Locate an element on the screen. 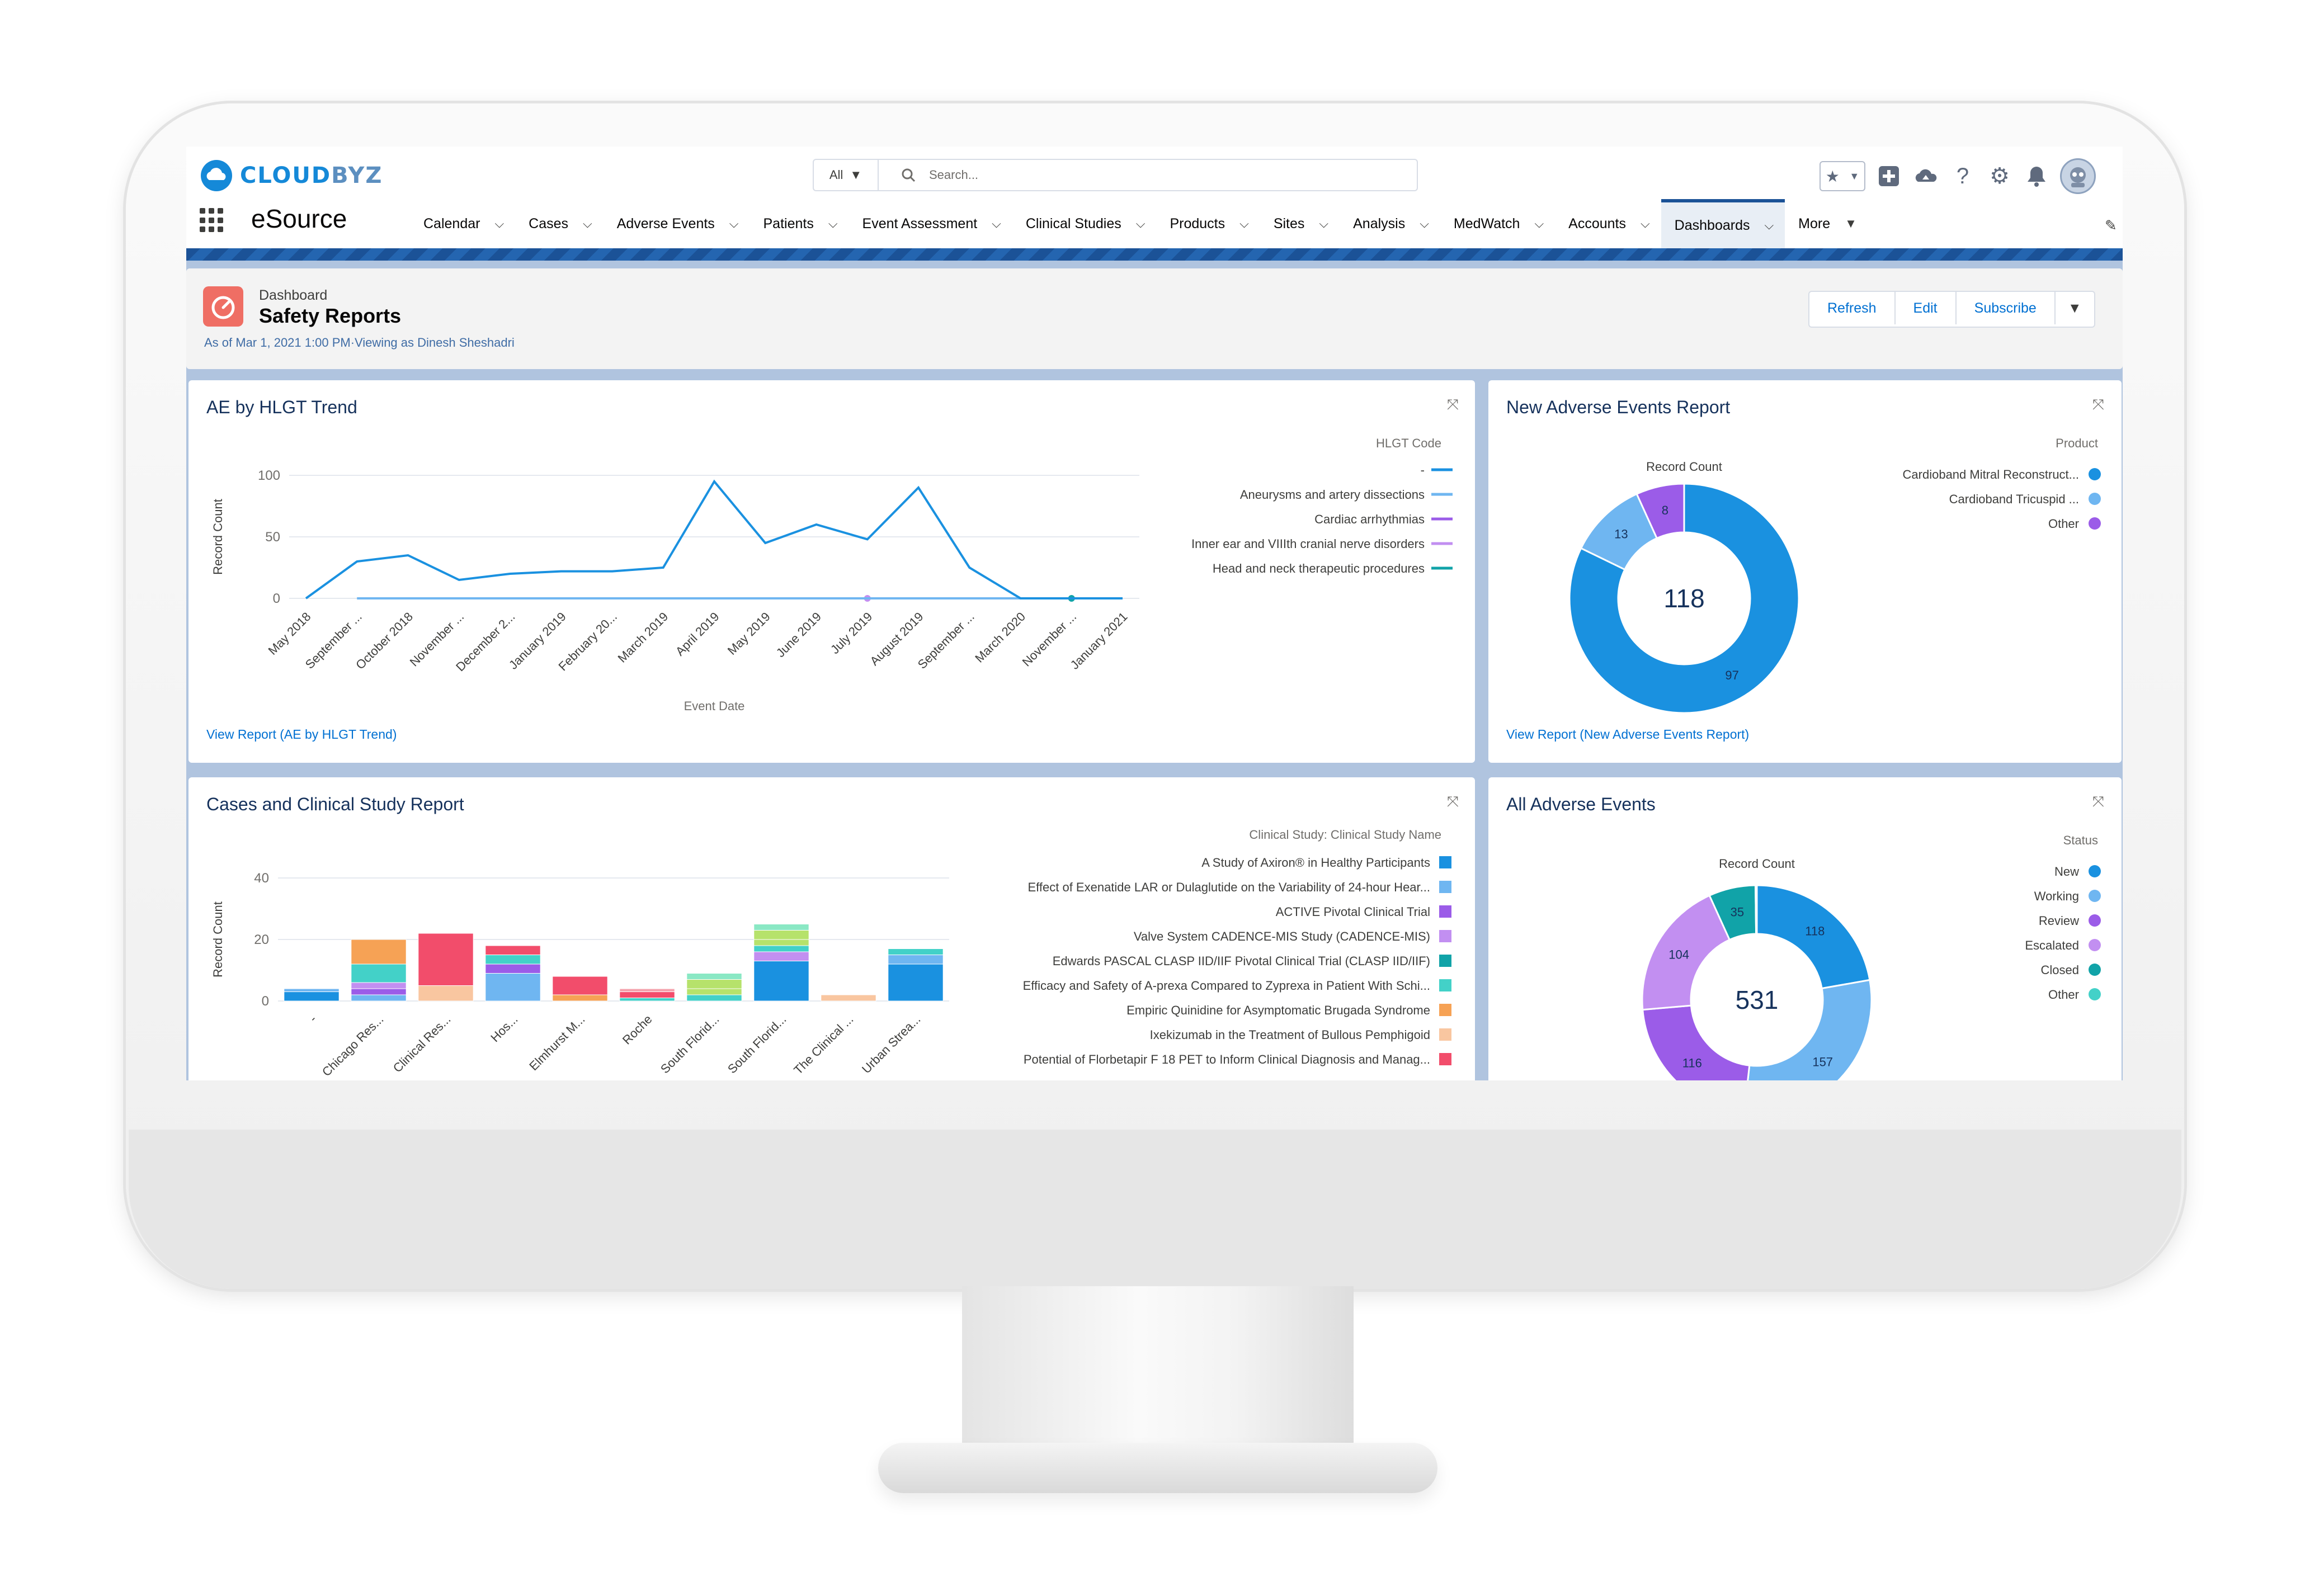 The image size is (2305, 1596). nav-item-dashboards: Dashboards ⌵ is located at coordinates (1723, 223).